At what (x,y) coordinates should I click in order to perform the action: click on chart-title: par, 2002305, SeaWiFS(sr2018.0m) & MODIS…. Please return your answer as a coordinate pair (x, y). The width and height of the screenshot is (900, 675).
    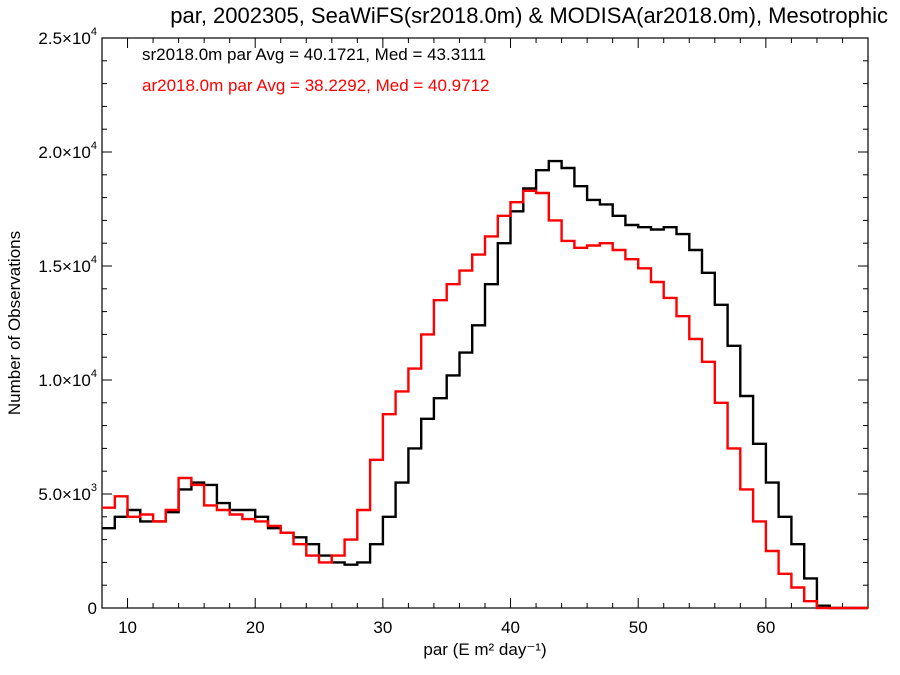
    Looking at the image, I should click on (529, 15).